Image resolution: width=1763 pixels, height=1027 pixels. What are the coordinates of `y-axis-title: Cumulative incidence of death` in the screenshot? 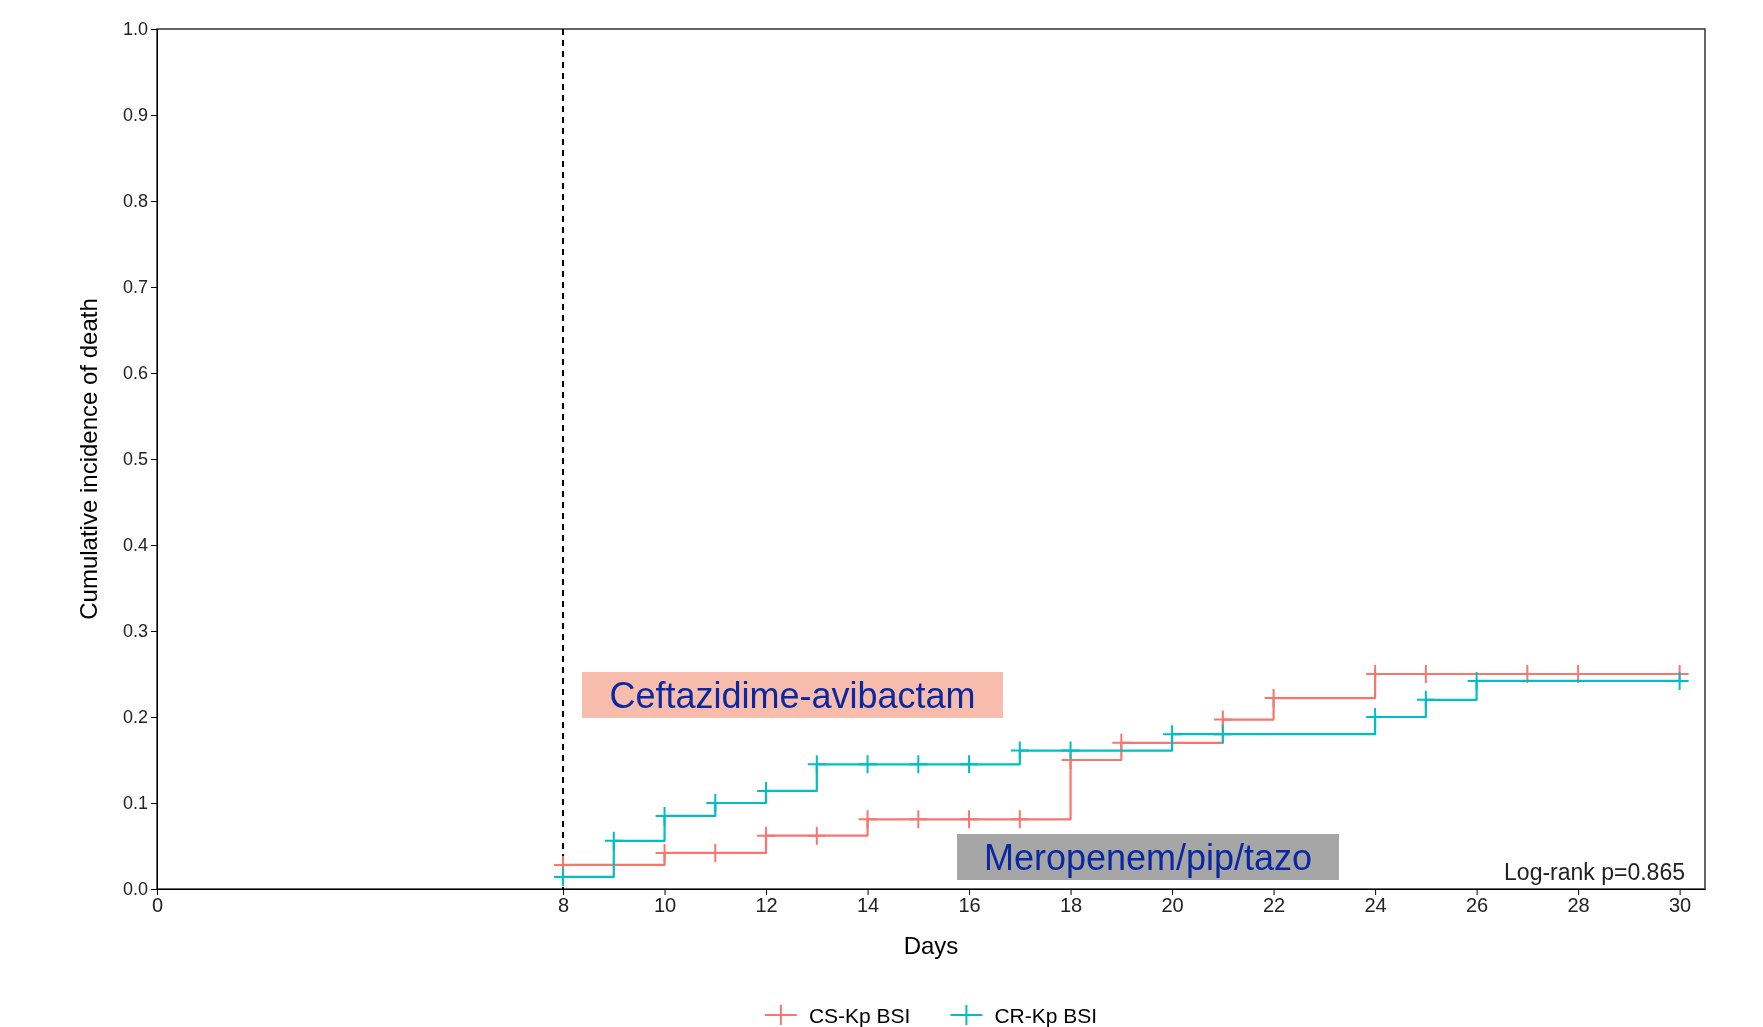 It's located at (88, 459).